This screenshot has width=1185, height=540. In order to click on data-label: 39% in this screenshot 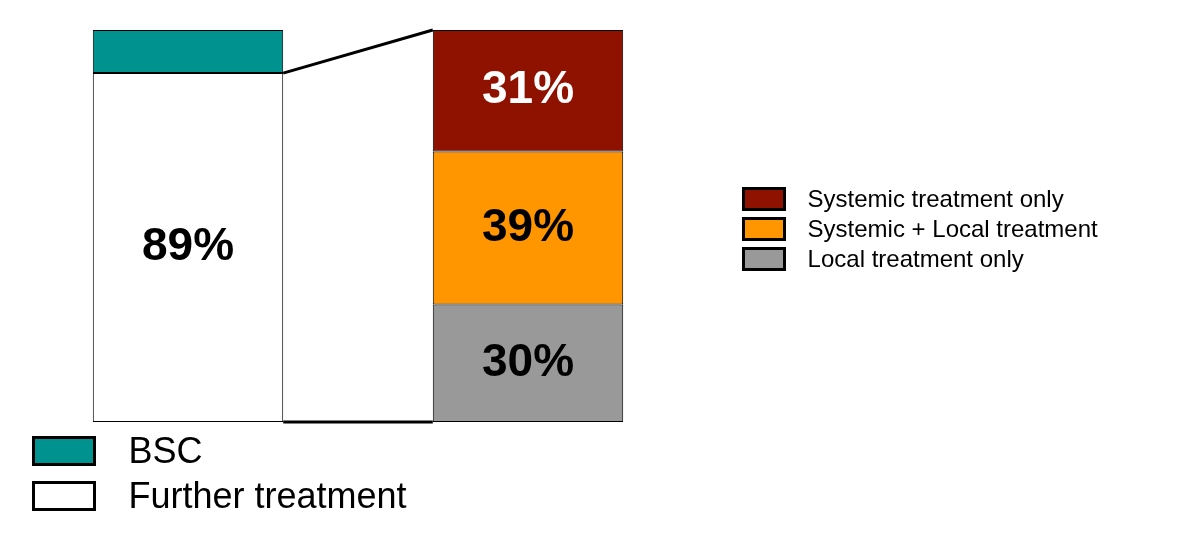, I will do `click(528, 224)`.